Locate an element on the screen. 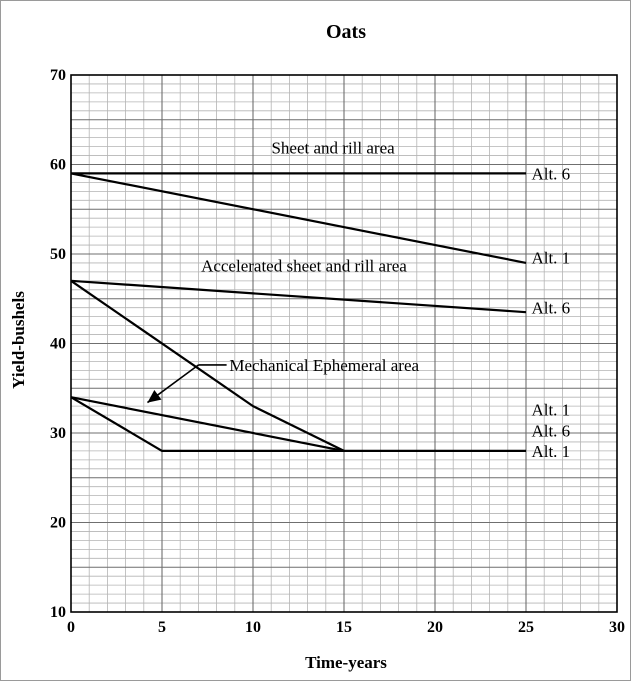 This screenshot has width=631, height=681. x-tick-label: 0 is located at coordinates (71, 627).